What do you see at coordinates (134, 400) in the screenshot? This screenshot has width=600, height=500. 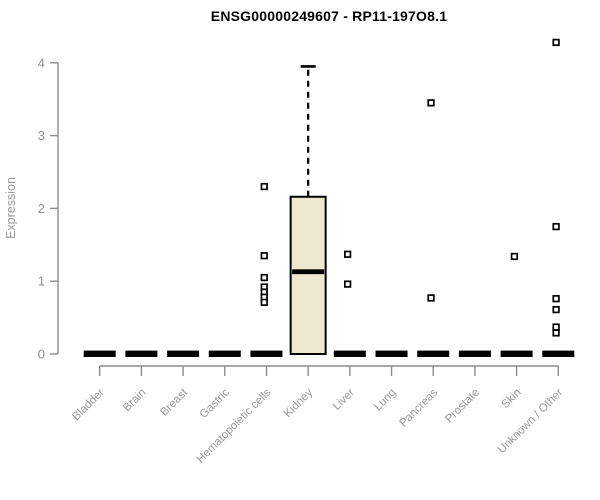 I see `x-category-label: Brain` at bounding box center [134, 400].